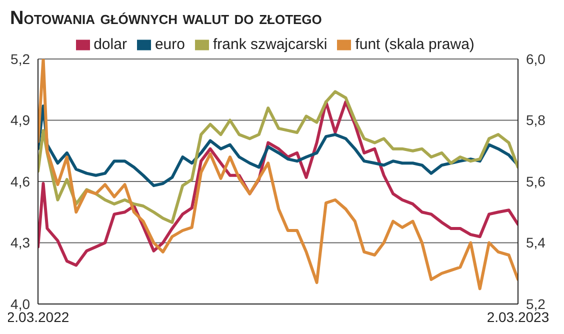 The height and width of the screenshot is (334, 564). Describe the element at coordinates (166, 19) in the screenshot. I see `chart-title: Notowania głównych walut do złotego` at that location.